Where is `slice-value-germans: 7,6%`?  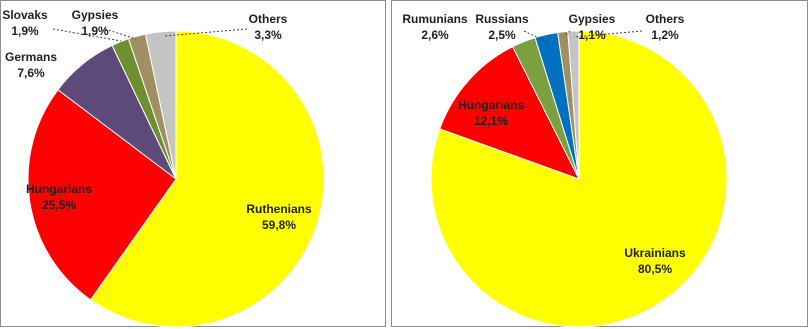 slice-value-germans: 7,6% is located at coordinates (31, 73).